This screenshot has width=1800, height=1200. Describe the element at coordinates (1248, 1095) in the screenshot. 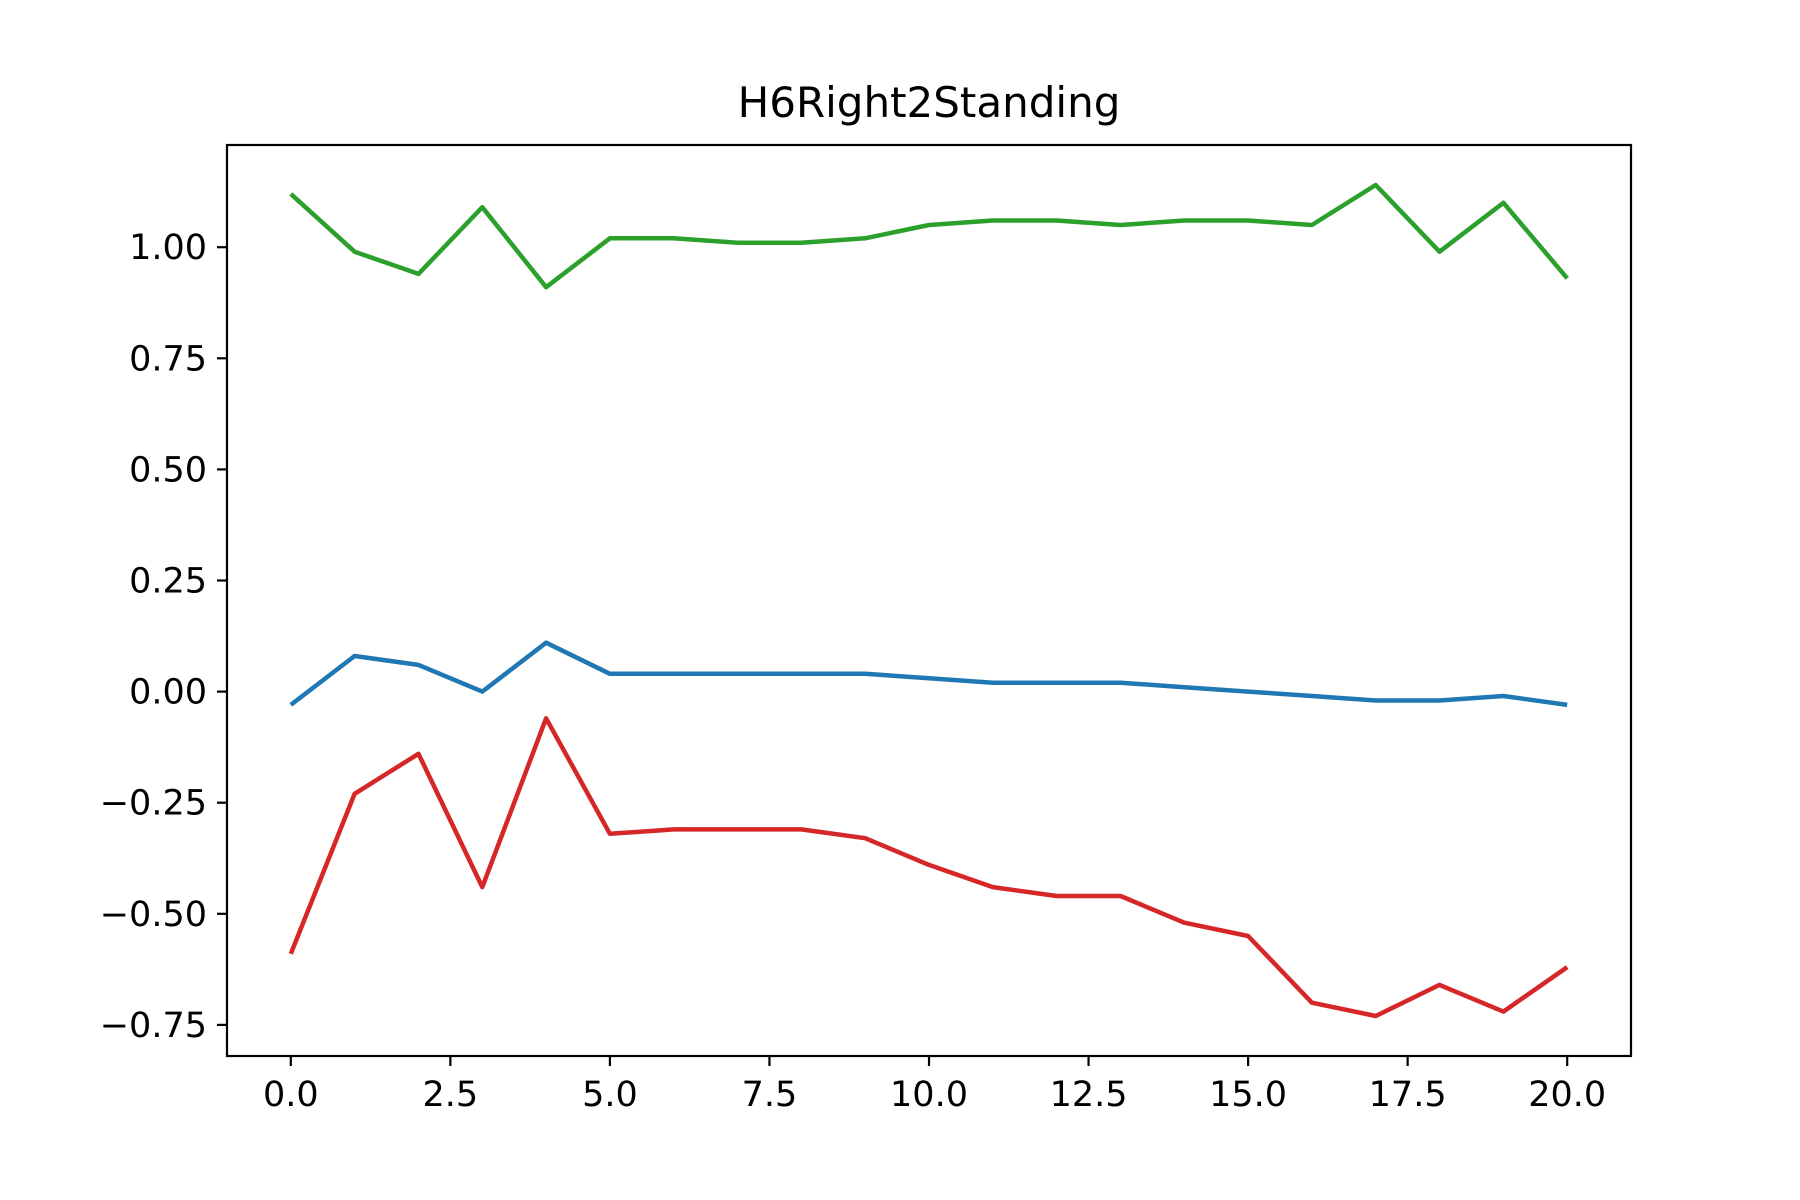

I see `x-tick-label: 15.0` at that location.